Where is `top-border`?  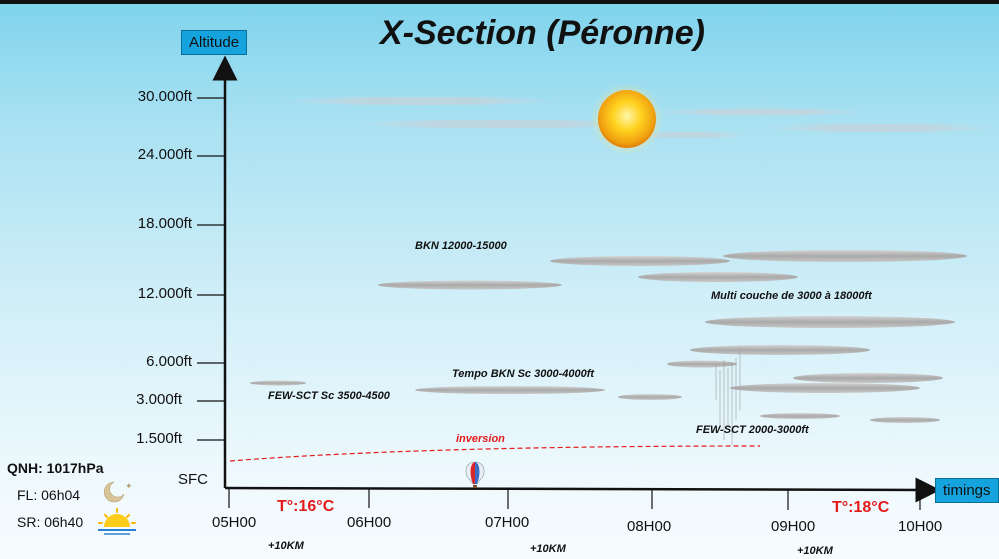 top-border is located at coordinates (499, 2).